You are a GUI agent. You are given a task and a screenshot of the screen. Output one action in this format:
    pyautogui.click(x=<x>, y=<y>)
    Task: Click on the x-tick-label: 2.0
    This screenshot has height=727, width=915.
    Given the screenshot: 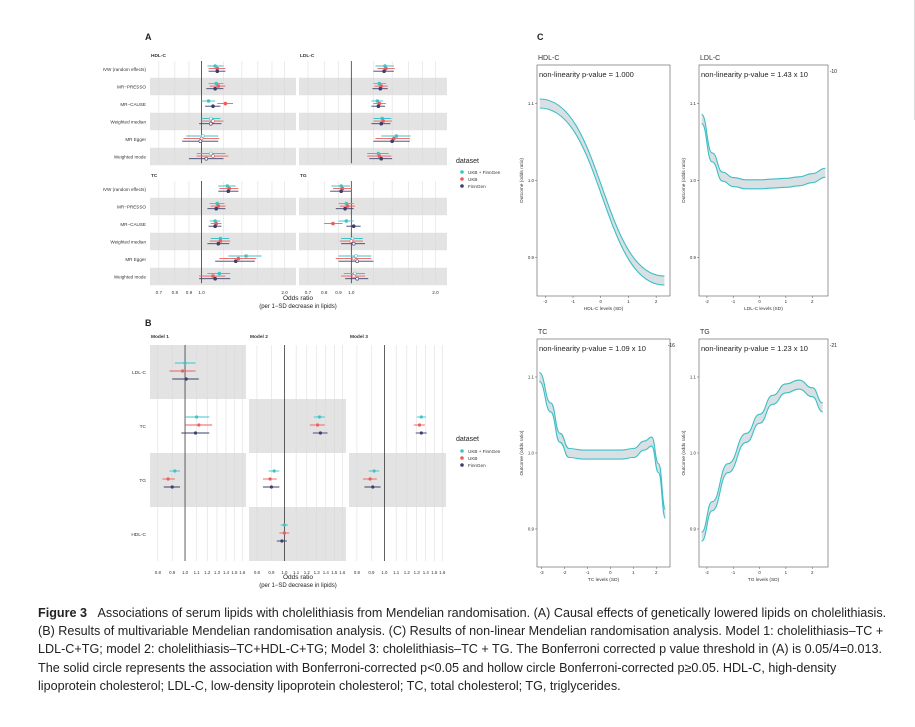 What is the action you would take?
    pyautogui.click(x=435, y=292)
    